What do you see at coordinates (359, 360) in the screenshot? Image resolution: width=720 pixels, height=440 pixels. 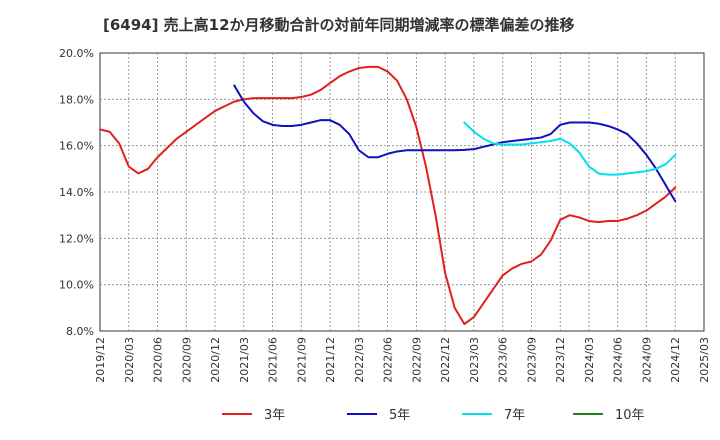 I see `x-tick-label: 2022/03` at bounding box center [359, 360].